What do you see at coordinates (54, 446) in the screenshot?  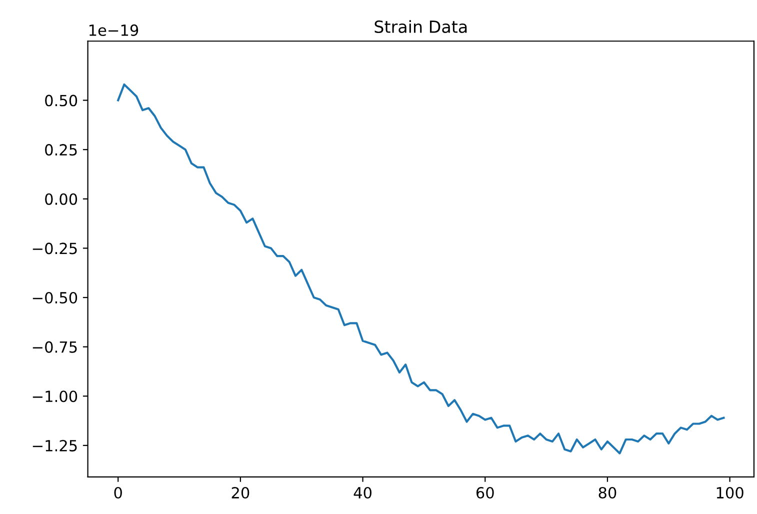 I see `y-tick-label: −1.25` at bounding box center [54, 446].